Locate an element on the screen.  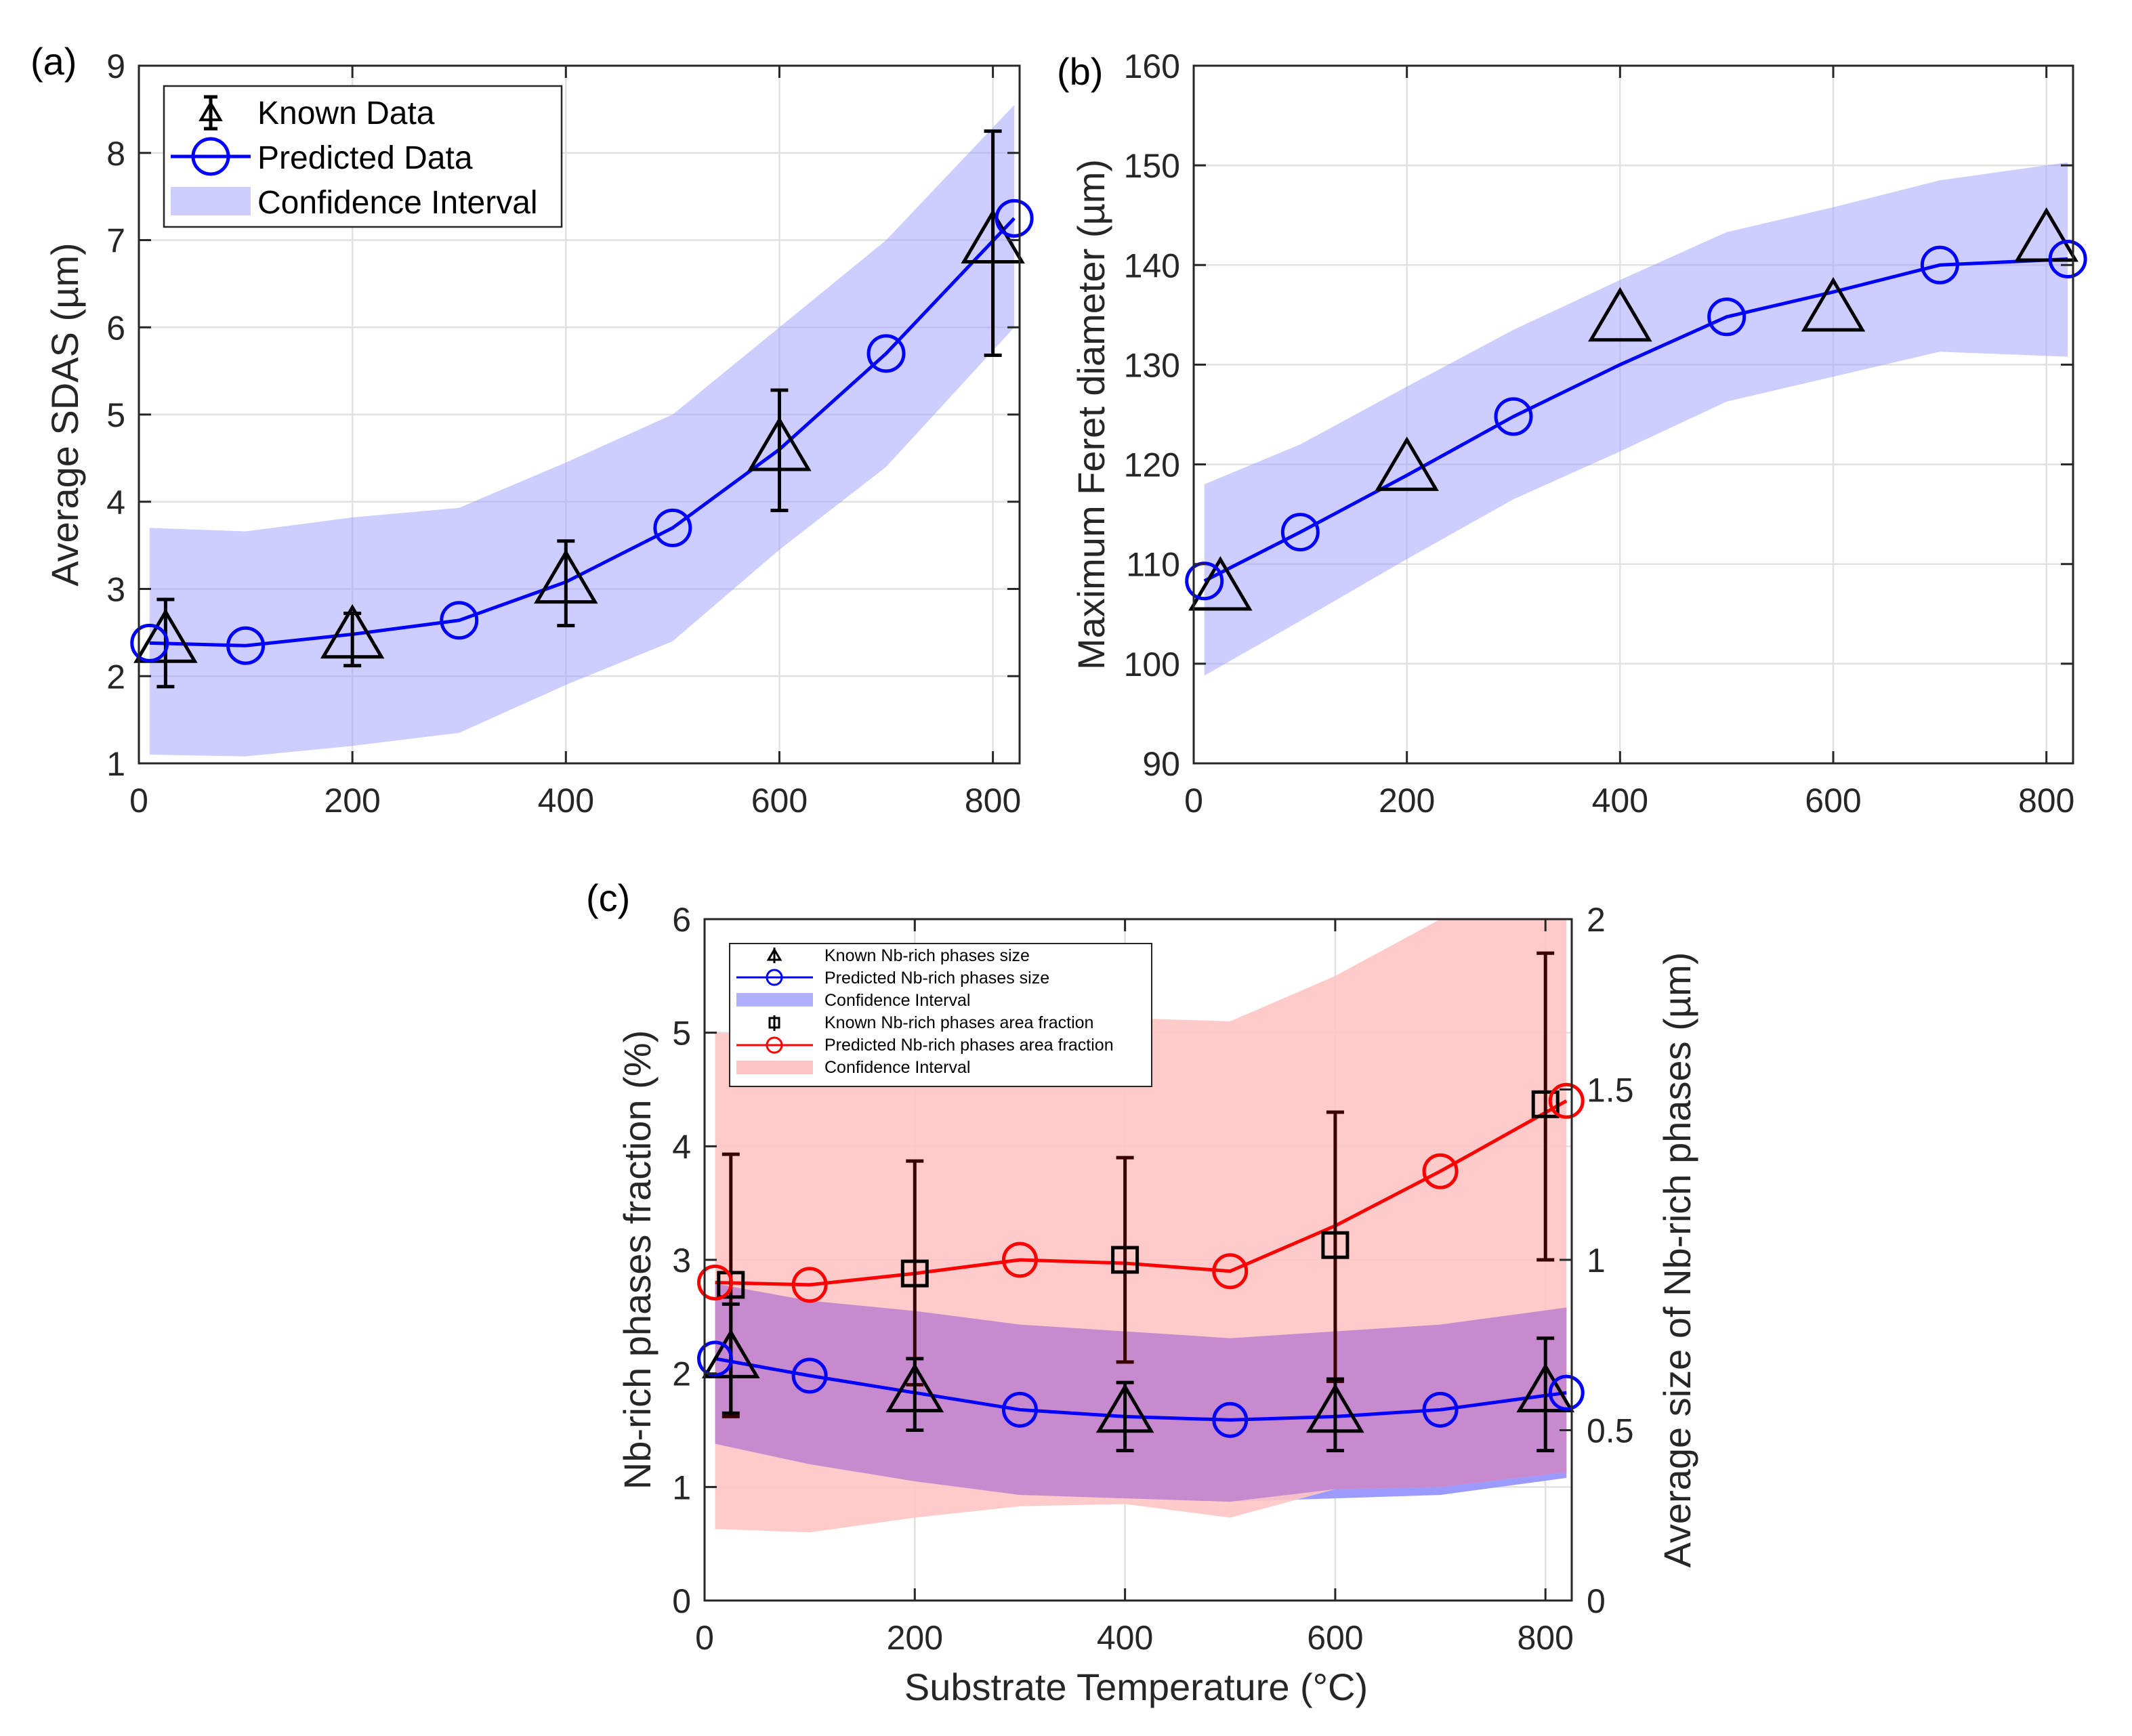
c-xtick-label: 0 is located at coordinates (704, 1638).